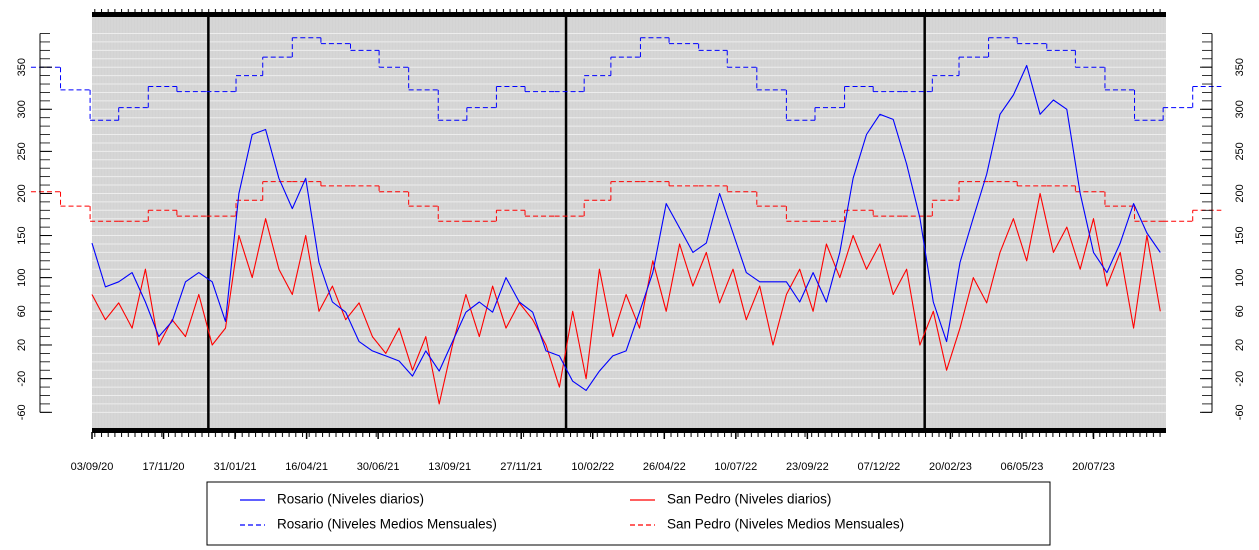  Describe the element at coordinates (1093, 467) in the screenshot. I see `x-tick-label: 20/07/23` at that location.